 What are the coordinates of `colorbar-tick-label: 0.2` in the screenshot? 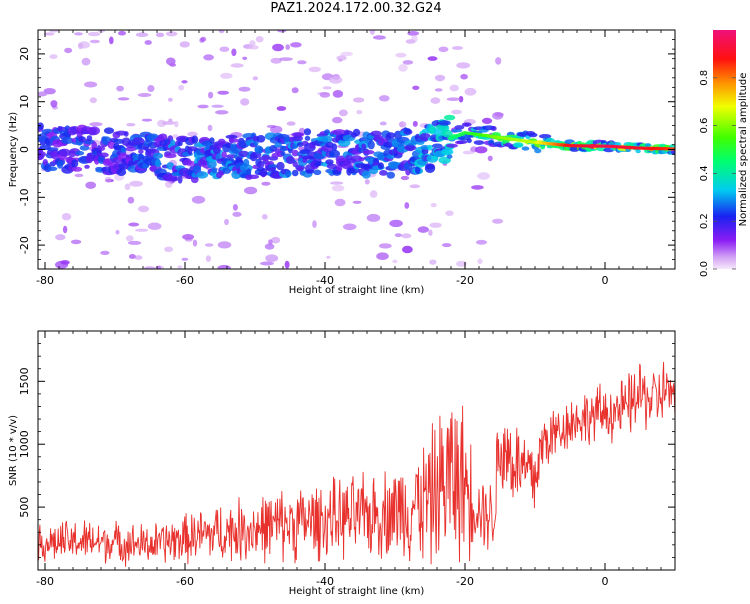 It's located at (704, 221).